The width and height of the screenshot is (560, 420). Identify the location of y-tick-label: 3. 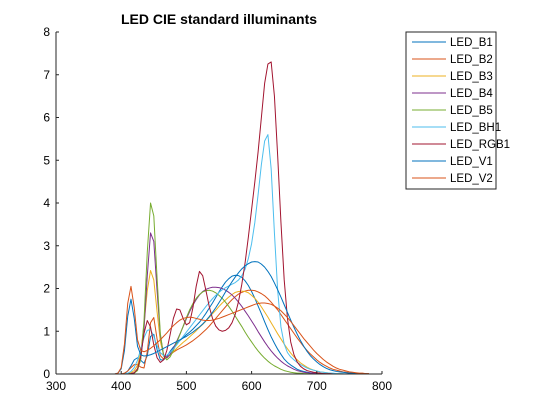
(46, 246).